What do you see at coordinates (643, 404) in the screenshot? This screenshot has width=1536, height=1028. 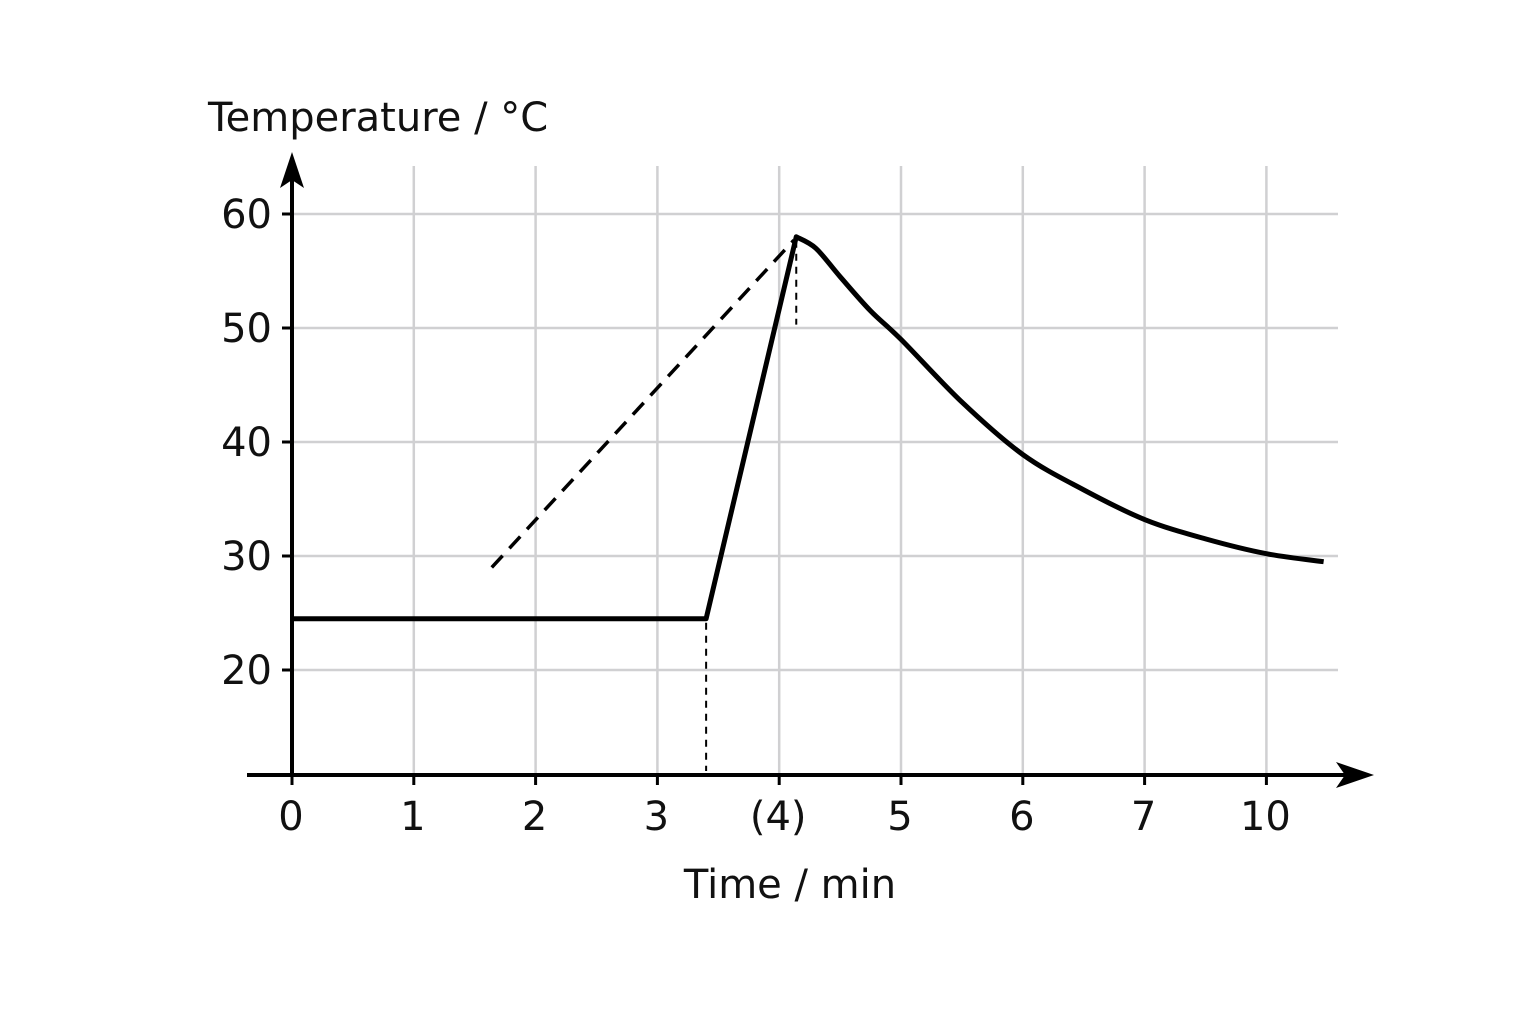 I see `extrapolation-dashed-line` at bounding box center [643, 404].